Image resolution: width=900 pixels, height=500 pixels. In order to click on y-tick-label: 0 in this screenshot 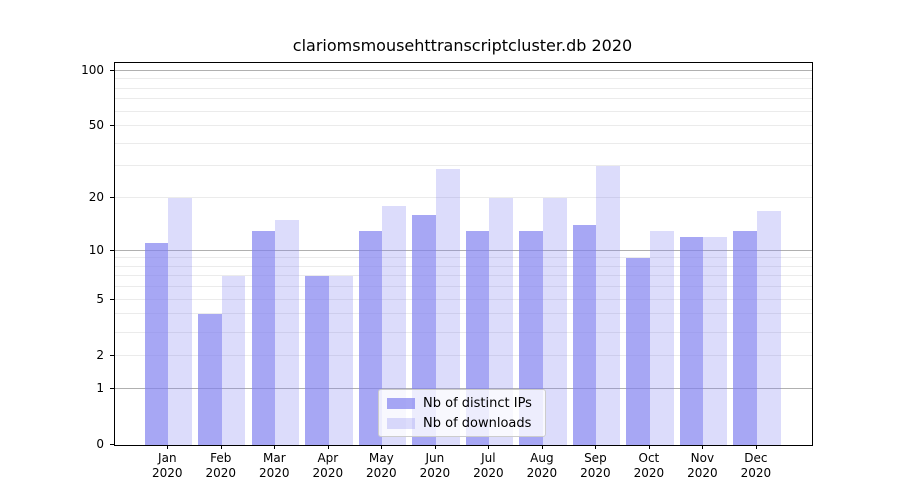, I will do `click(100, 444)`.